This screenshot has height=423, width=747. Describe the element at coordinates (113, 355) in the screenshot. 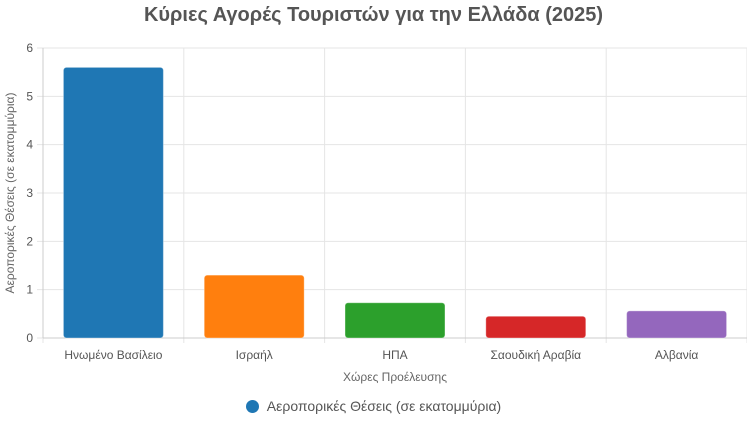

I see `x-tick-label: Ηνωμένο Βασίλειο` at that location.